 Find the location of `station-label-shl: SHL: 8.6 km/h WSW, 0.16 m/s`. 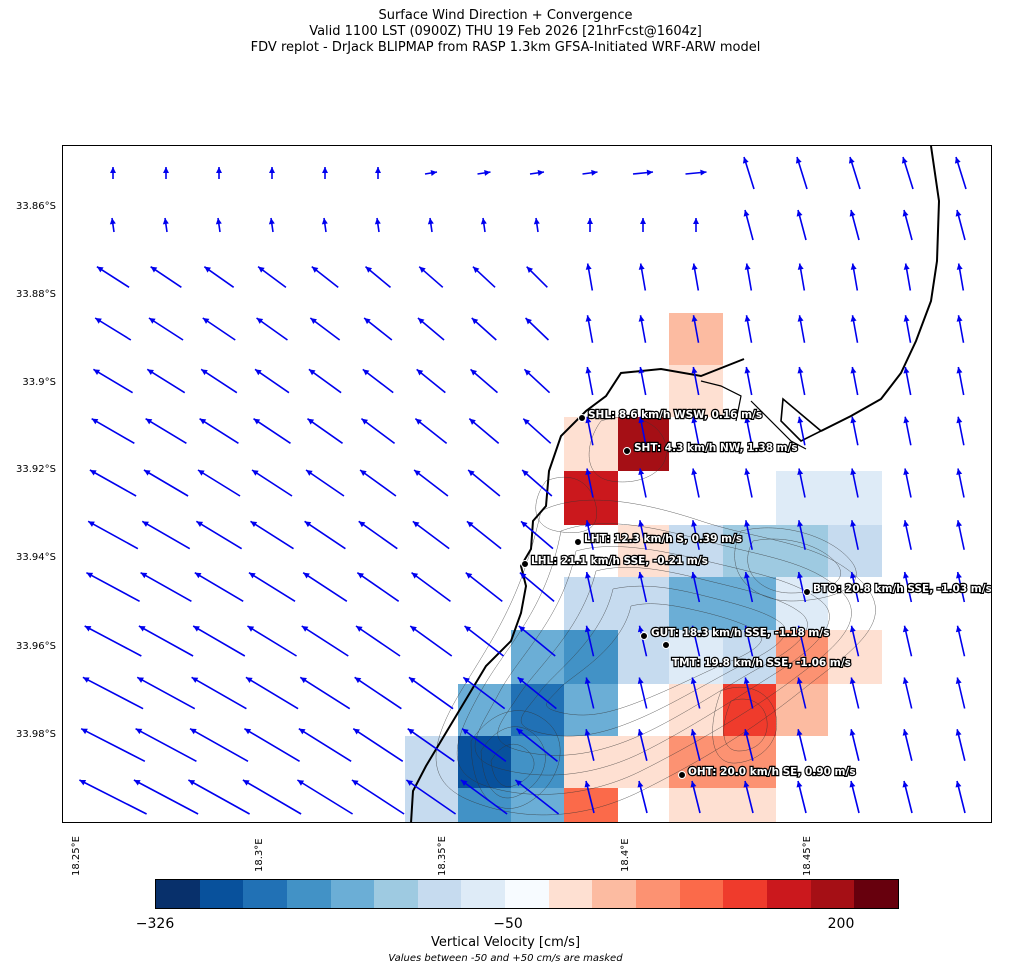

station-label-shl: SHL: 8.6 km/h WSW, 0.16 m/s is located at coordinates (675, 415).